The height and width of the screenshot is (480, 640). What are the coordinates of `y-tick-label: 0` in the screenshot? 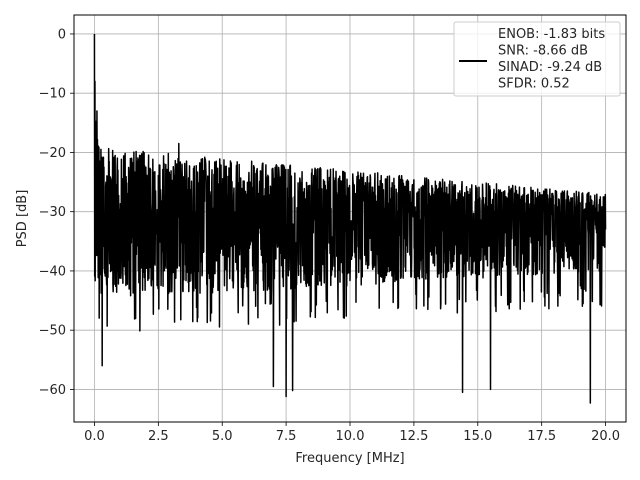 It's located at (62, 34).